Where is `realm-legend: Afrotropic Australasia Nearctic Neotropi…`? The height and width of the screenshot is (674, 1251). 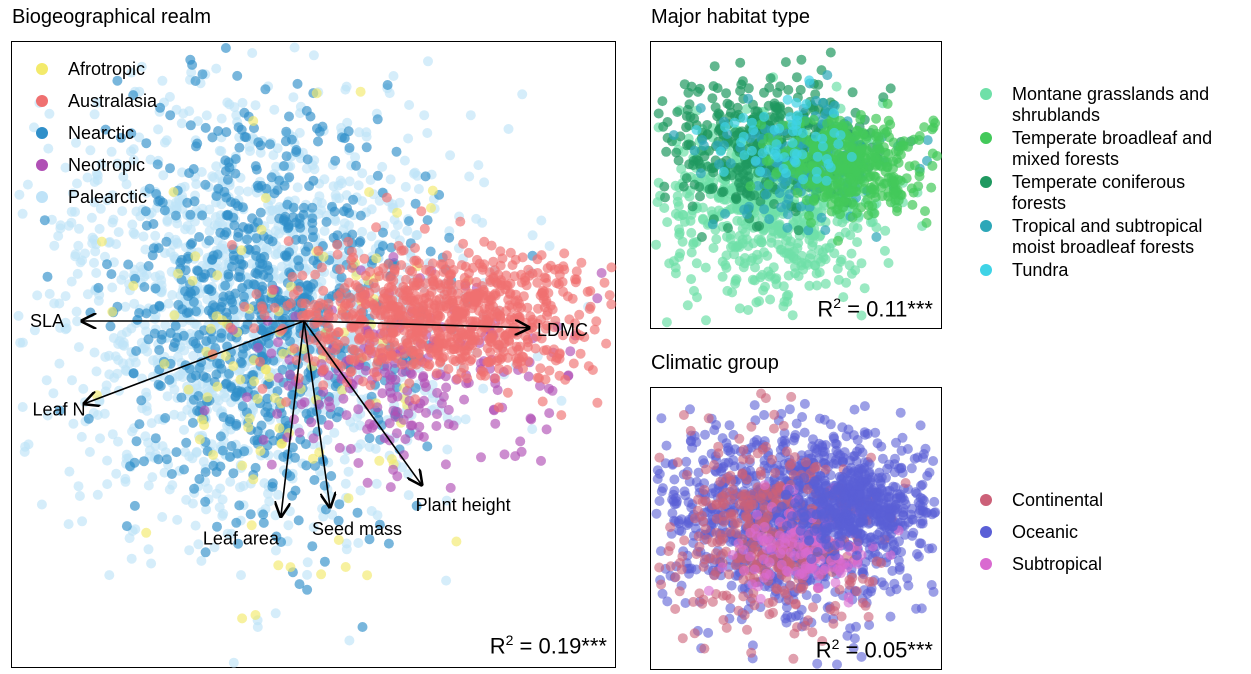 realm-legend: Afrotropic Australasia Nearctic Neotropi… is located at coordinates (96, 133).